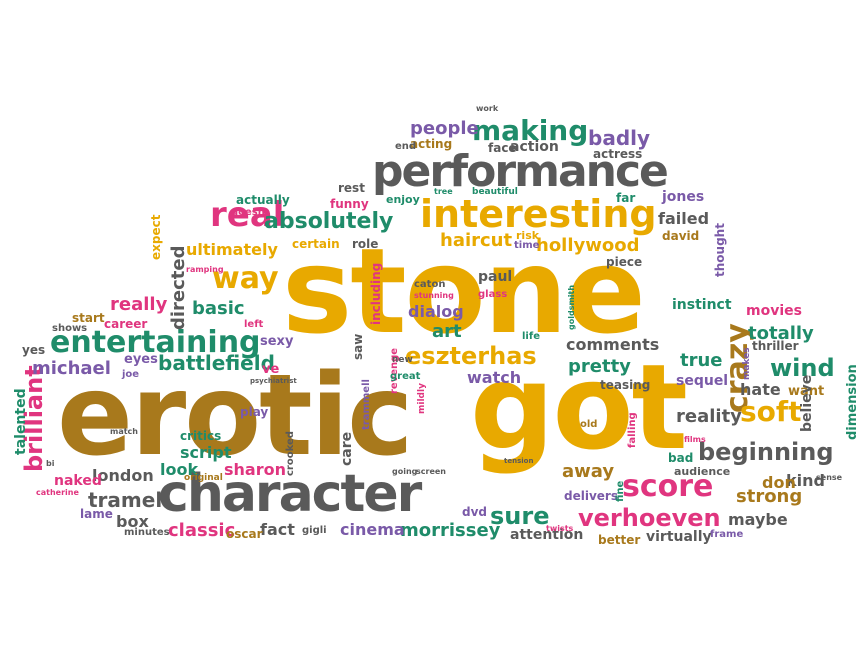 The image size is (864, 648). What do you see at coordinates (273, 381) in the screenshot?
I see `word-psychiatrist: psychiatrist` at bounding box center [273, 381].